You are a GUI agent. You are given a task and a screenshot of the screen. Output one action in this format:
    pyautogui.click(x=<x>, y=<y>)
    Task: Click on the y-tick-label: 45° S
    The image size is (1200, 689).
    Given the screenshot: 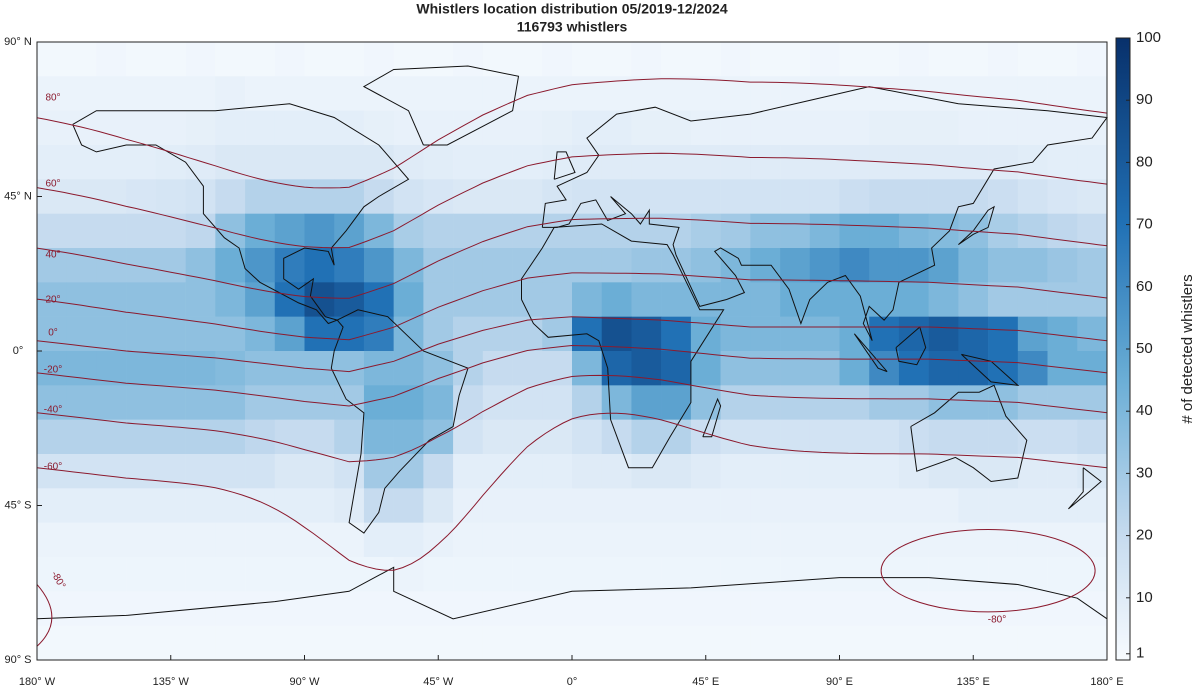 What is the action you would take?
    pyautogui.click(x=17, y=505)
    